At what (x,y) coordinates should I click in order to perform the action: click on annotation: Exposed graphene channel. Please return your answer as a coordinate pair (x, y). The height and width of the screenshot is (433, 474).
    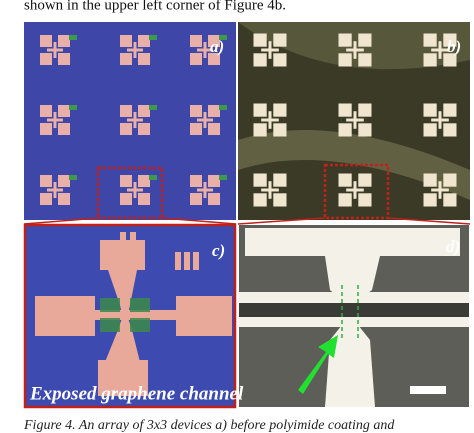
    Looking at the image, I should click on (136, 393).